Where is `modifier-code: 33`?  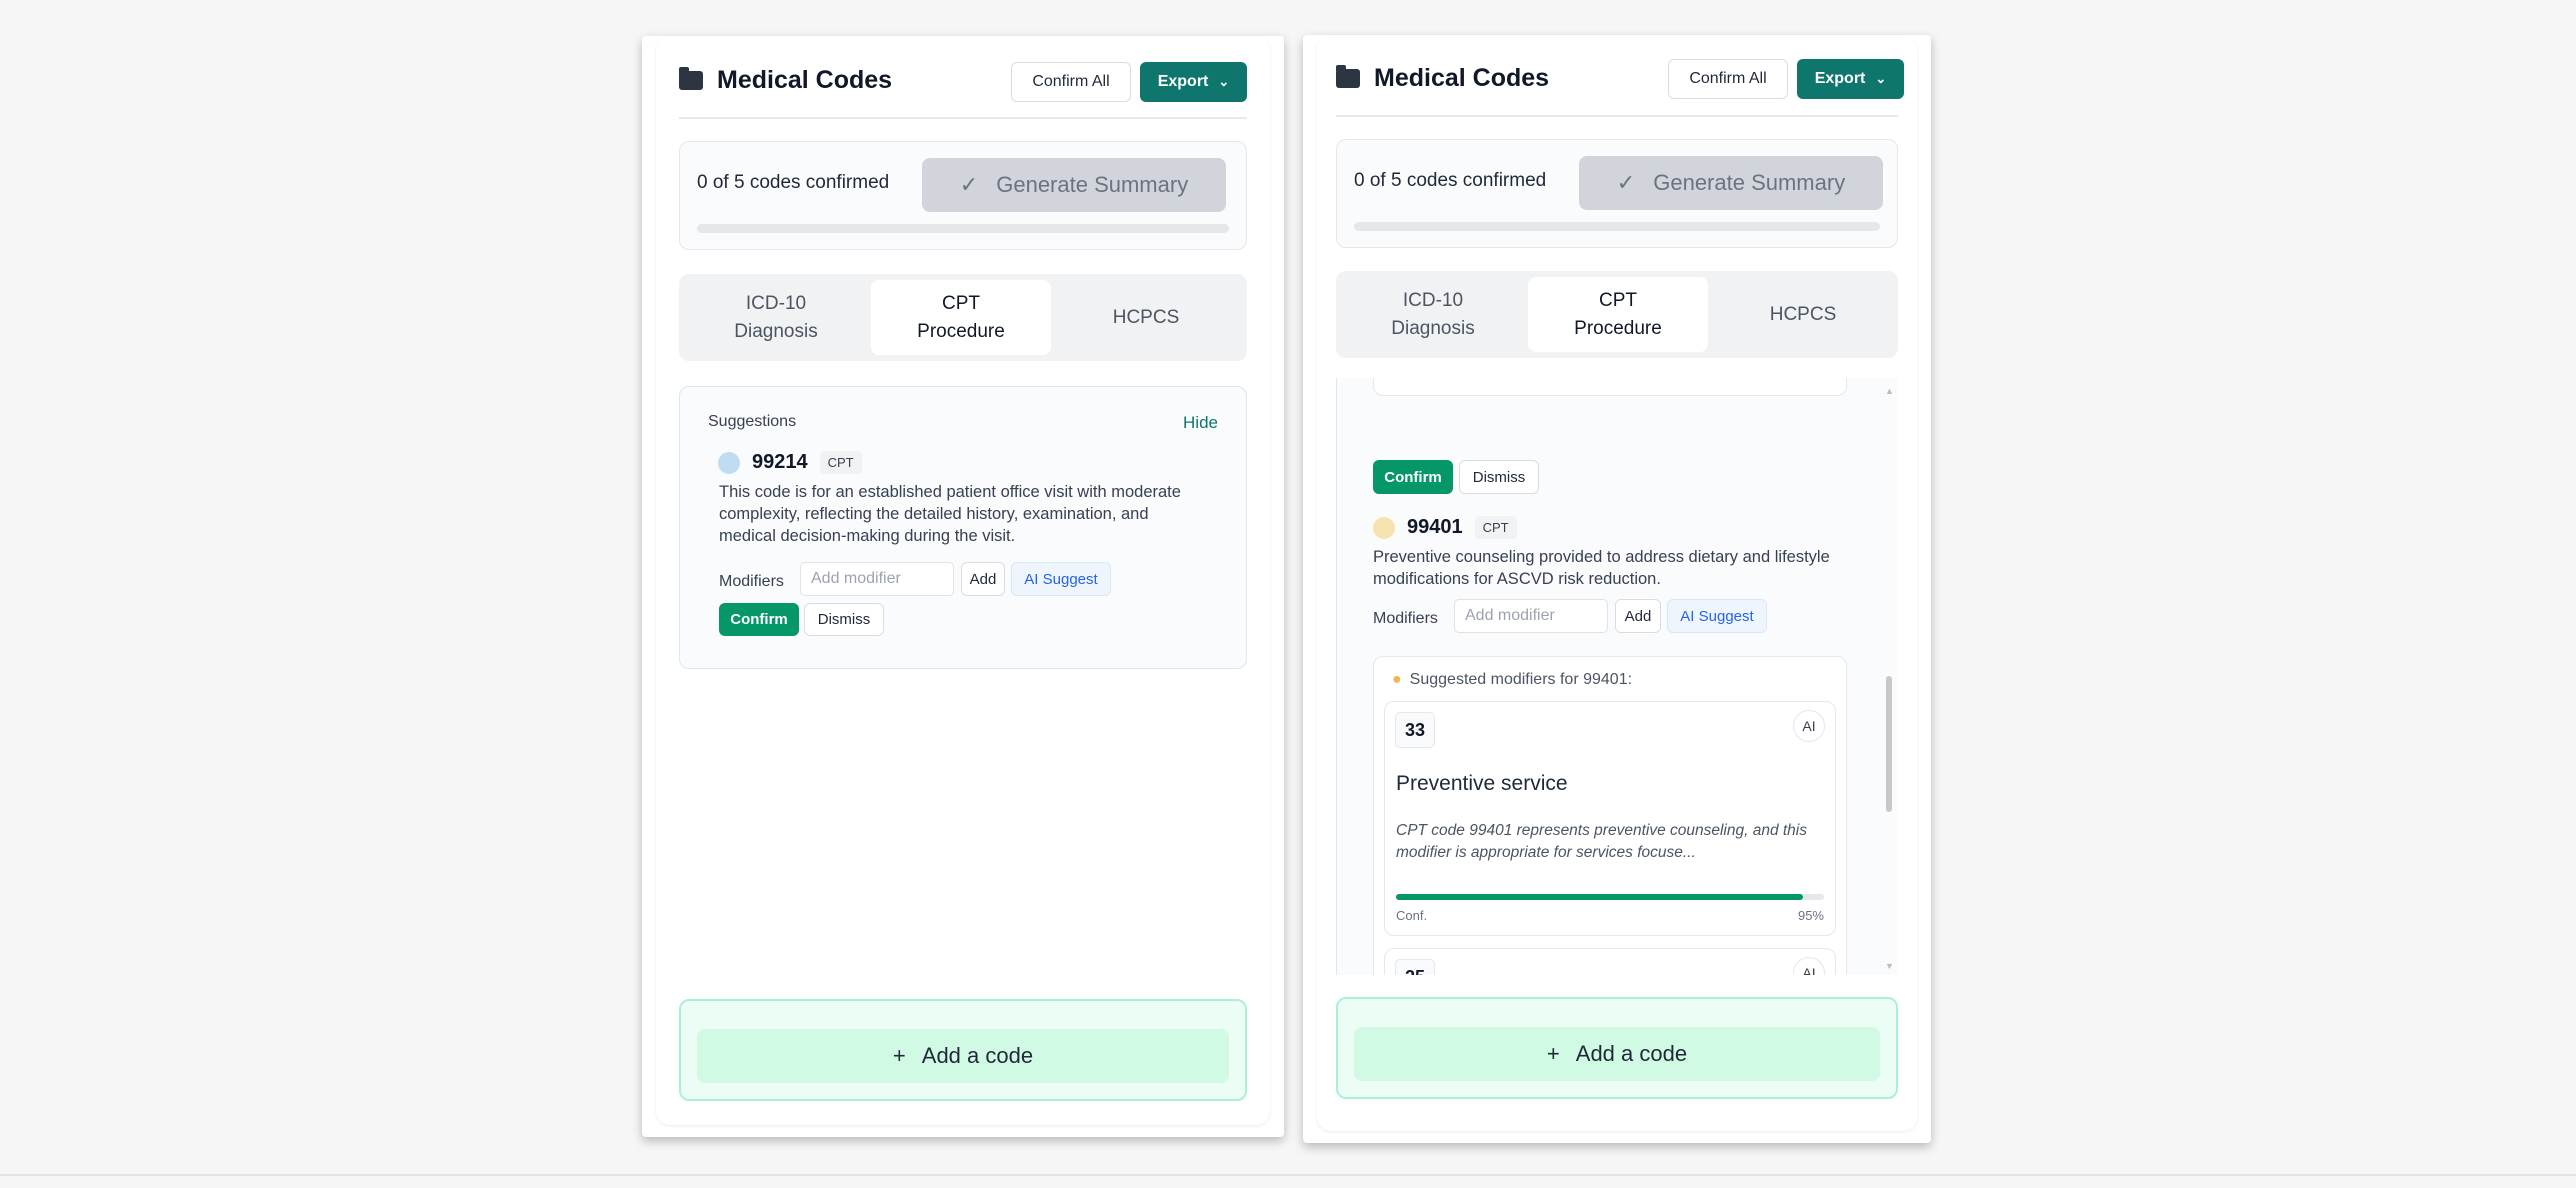 modifier-code: 33 is located at coordinates (1415, 730).